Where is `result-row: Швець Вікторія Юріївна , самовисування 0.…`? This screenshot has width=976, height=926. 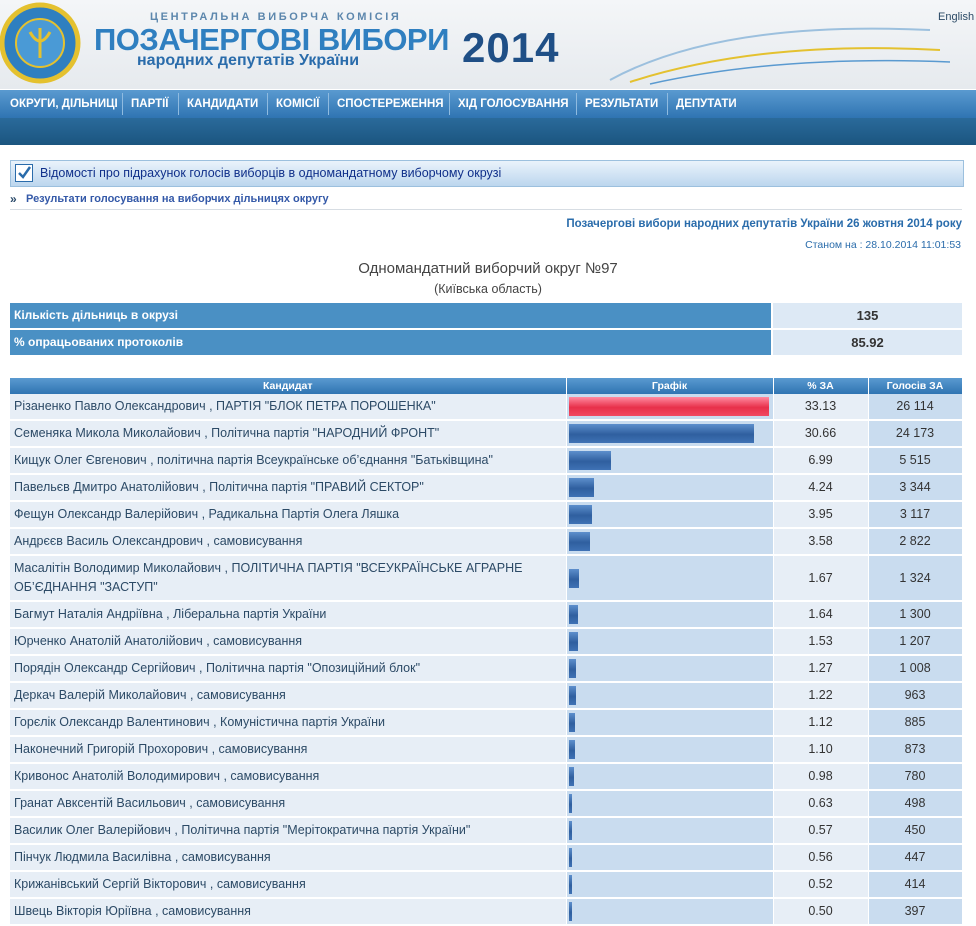
result-row: Швець Вікторія Юріївна , самовисування 0.… is located at coordinates (486, 912).